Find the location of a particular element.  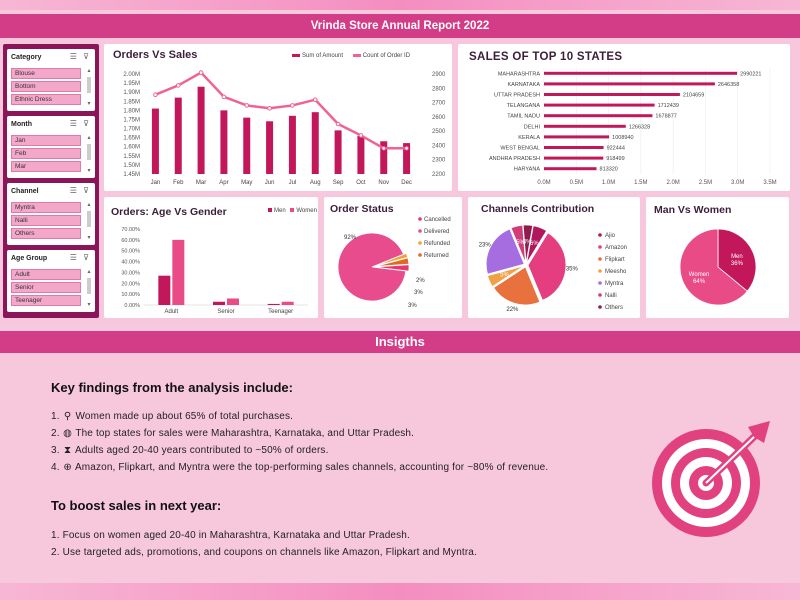

slicer-item: Mar is located at coordinates (46, 166).